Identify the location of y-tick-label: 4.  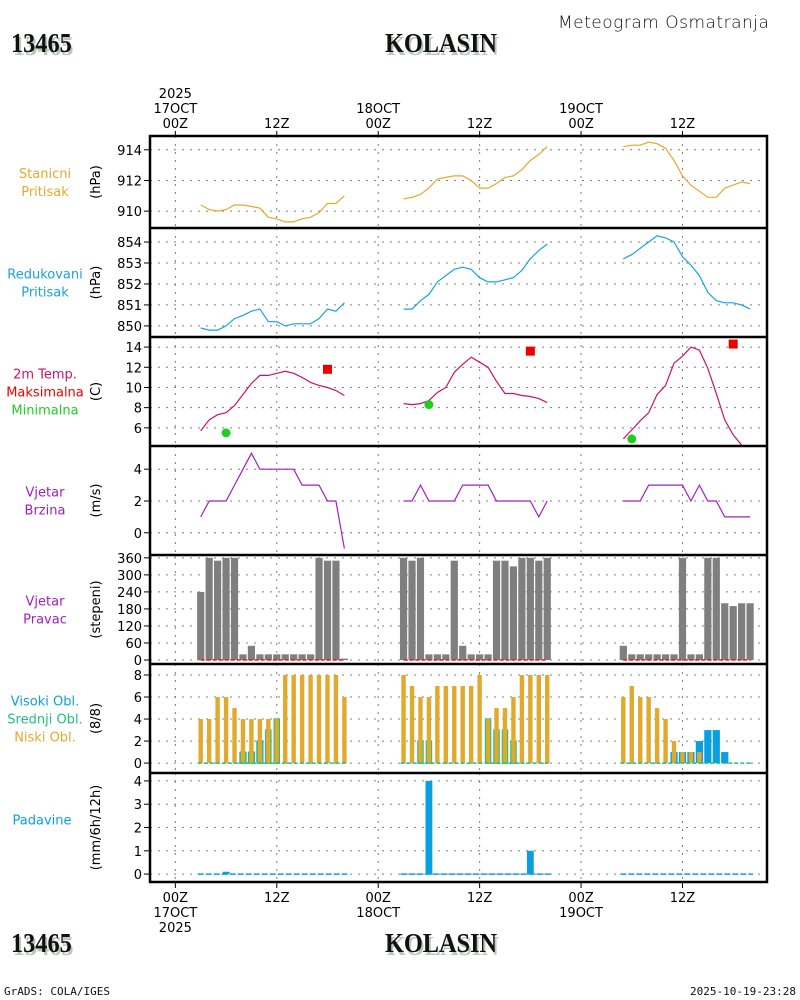
(138, 720).